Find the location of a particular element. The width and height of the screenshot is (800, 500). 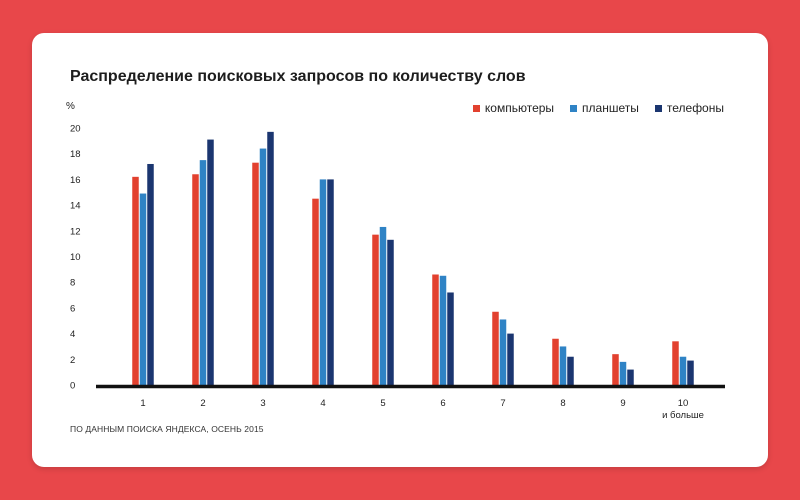

y-tick-label: 2 is located at coordinates (72, 360).